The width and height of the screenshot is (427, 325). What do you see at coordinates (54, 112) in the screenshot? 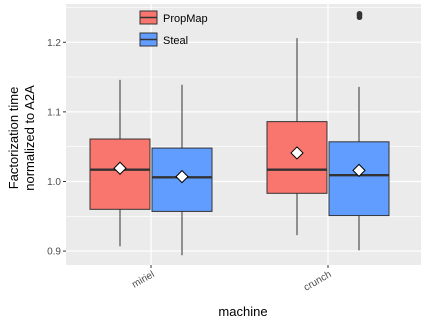
I see `y-tick-label: 1.1` at bounding box center [54, 112].